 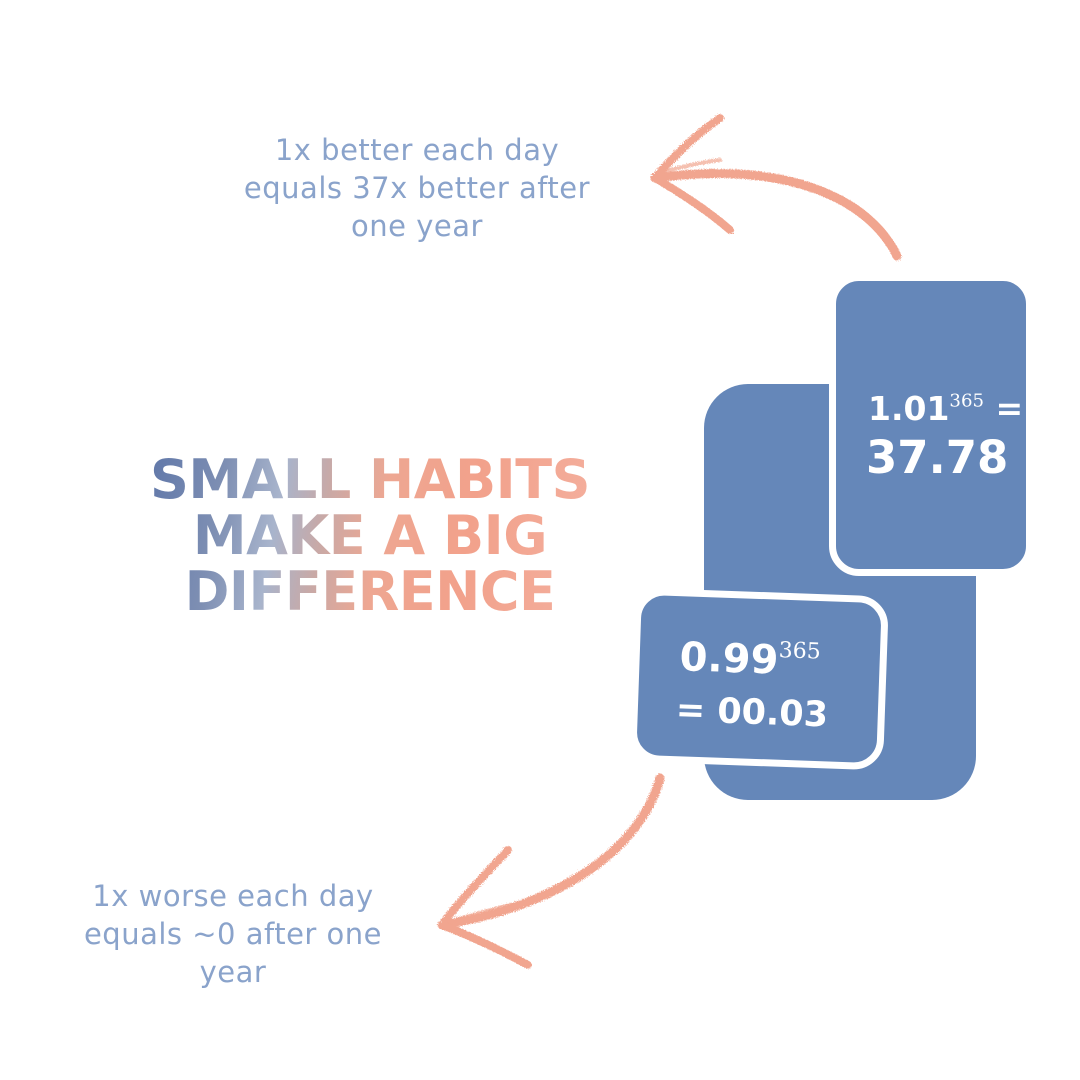 What do you see at coordinates (967, 401) in the screenshot?
I see `growth-exponent: 365` at bounding box center [967, 401].